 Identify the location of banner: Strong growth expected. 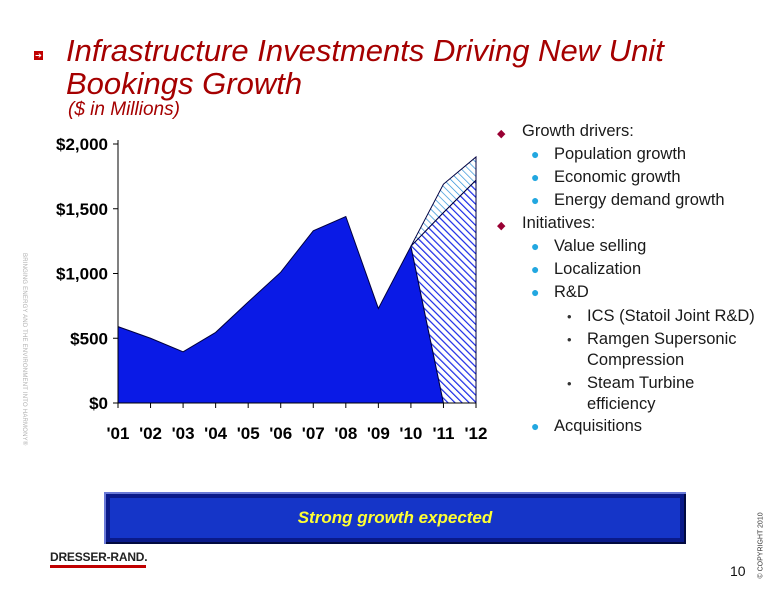
(395, 518).